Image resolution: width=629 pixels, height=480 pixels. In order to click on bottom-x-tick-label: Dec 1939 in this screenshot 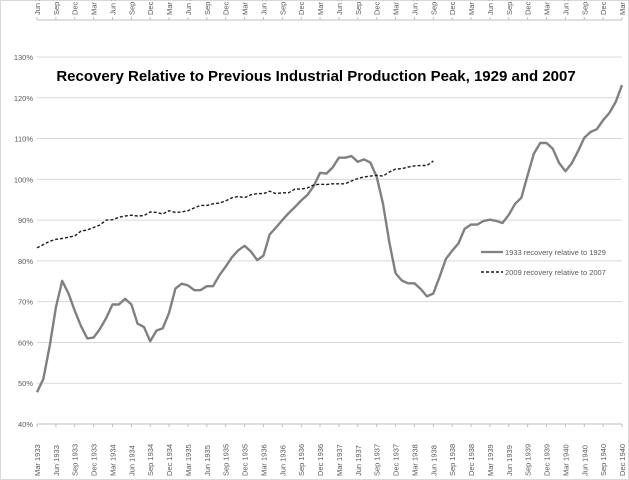, I will do `click(547, 460)`.